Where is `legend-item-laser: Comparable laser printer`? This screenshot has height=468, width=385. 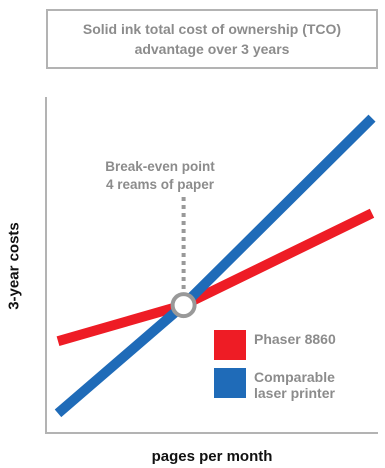
legend-item-laser: Comparable laser printer is located at coordinates (291, 384).